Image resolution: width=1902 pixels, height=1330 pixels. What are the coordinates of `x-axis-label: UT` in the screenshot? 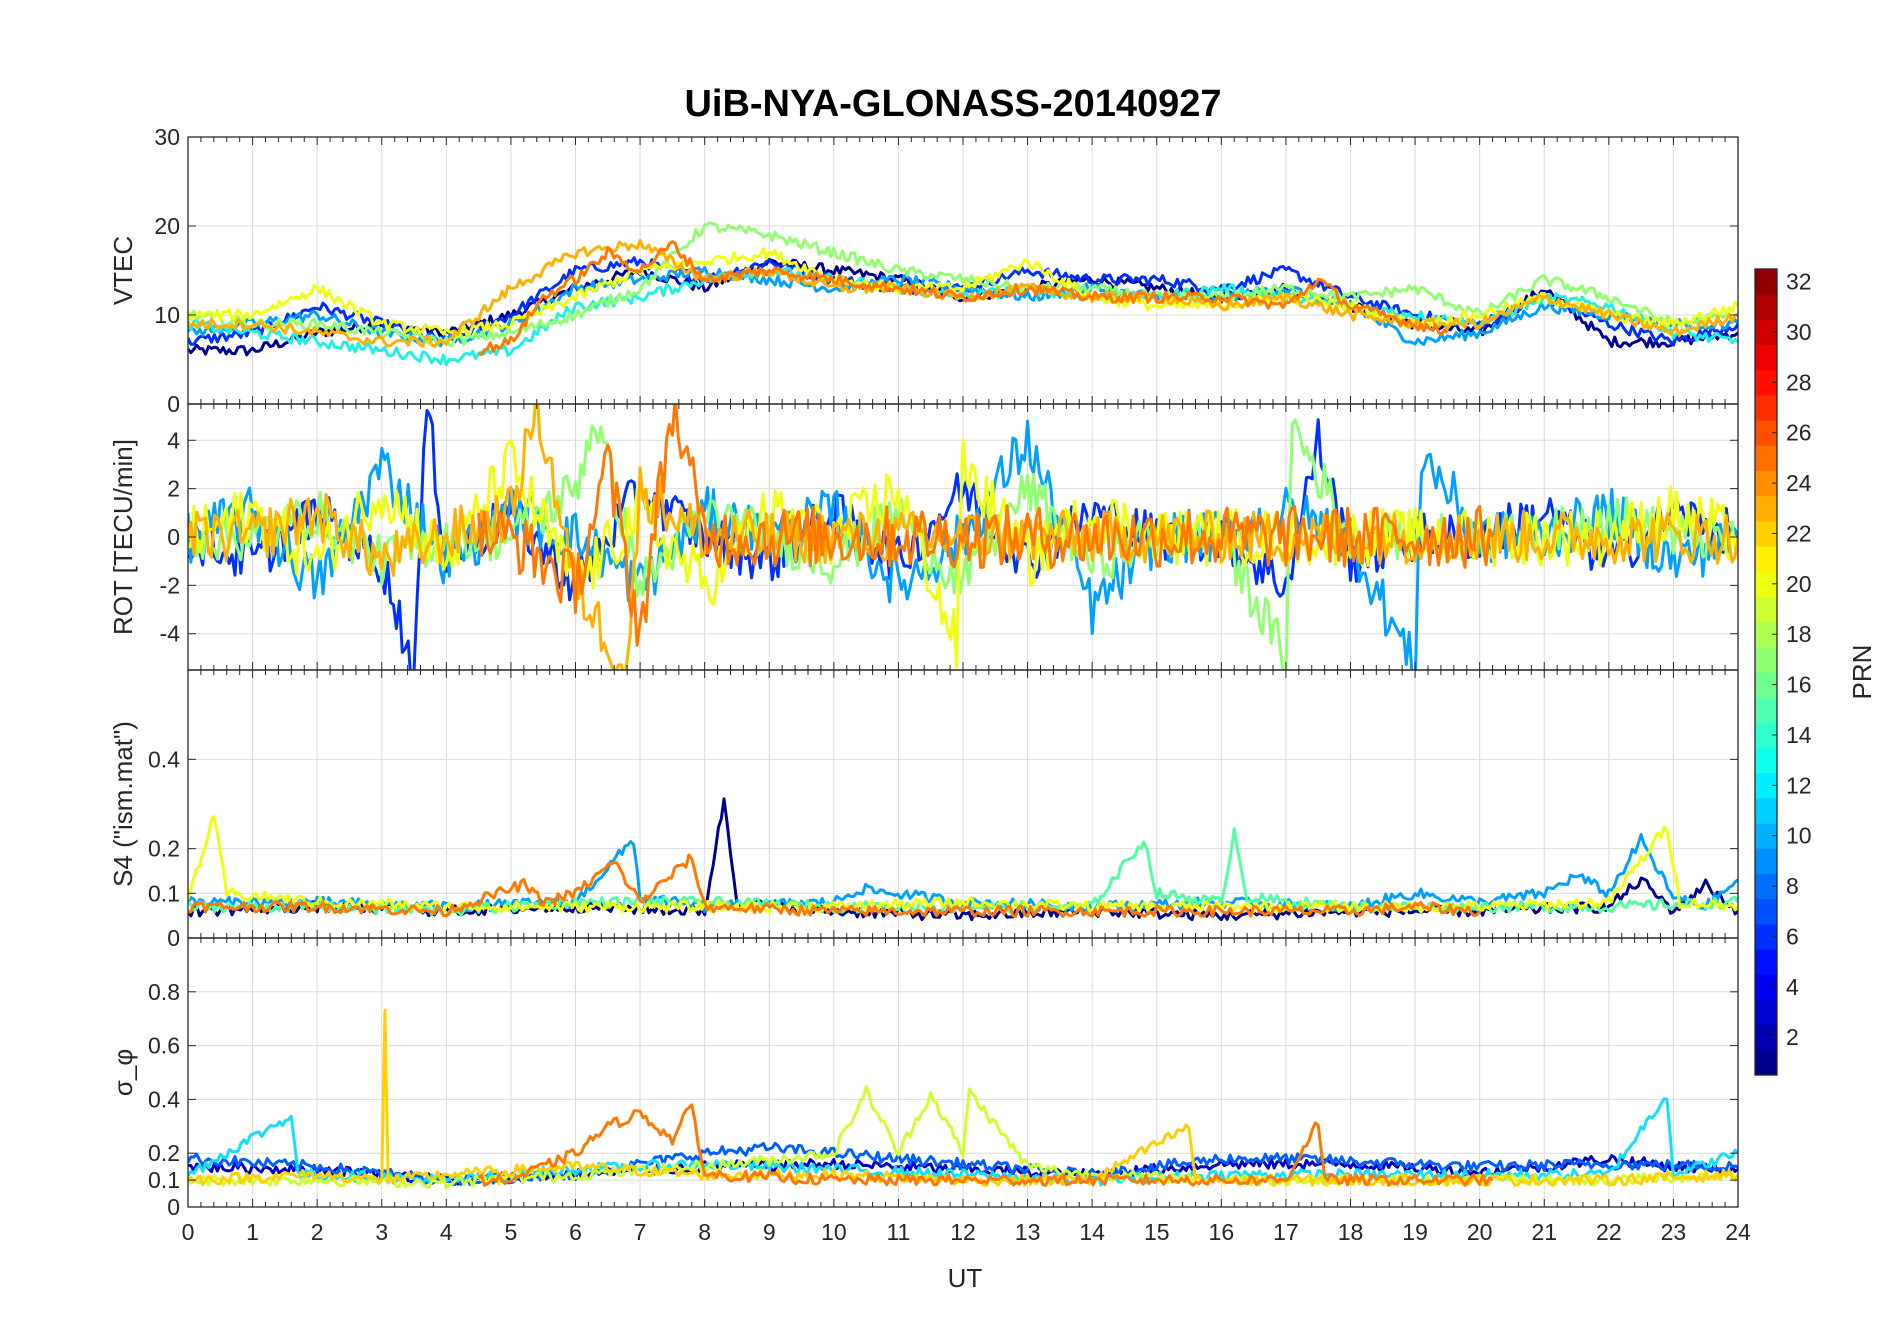 It's located at (965, 1278).